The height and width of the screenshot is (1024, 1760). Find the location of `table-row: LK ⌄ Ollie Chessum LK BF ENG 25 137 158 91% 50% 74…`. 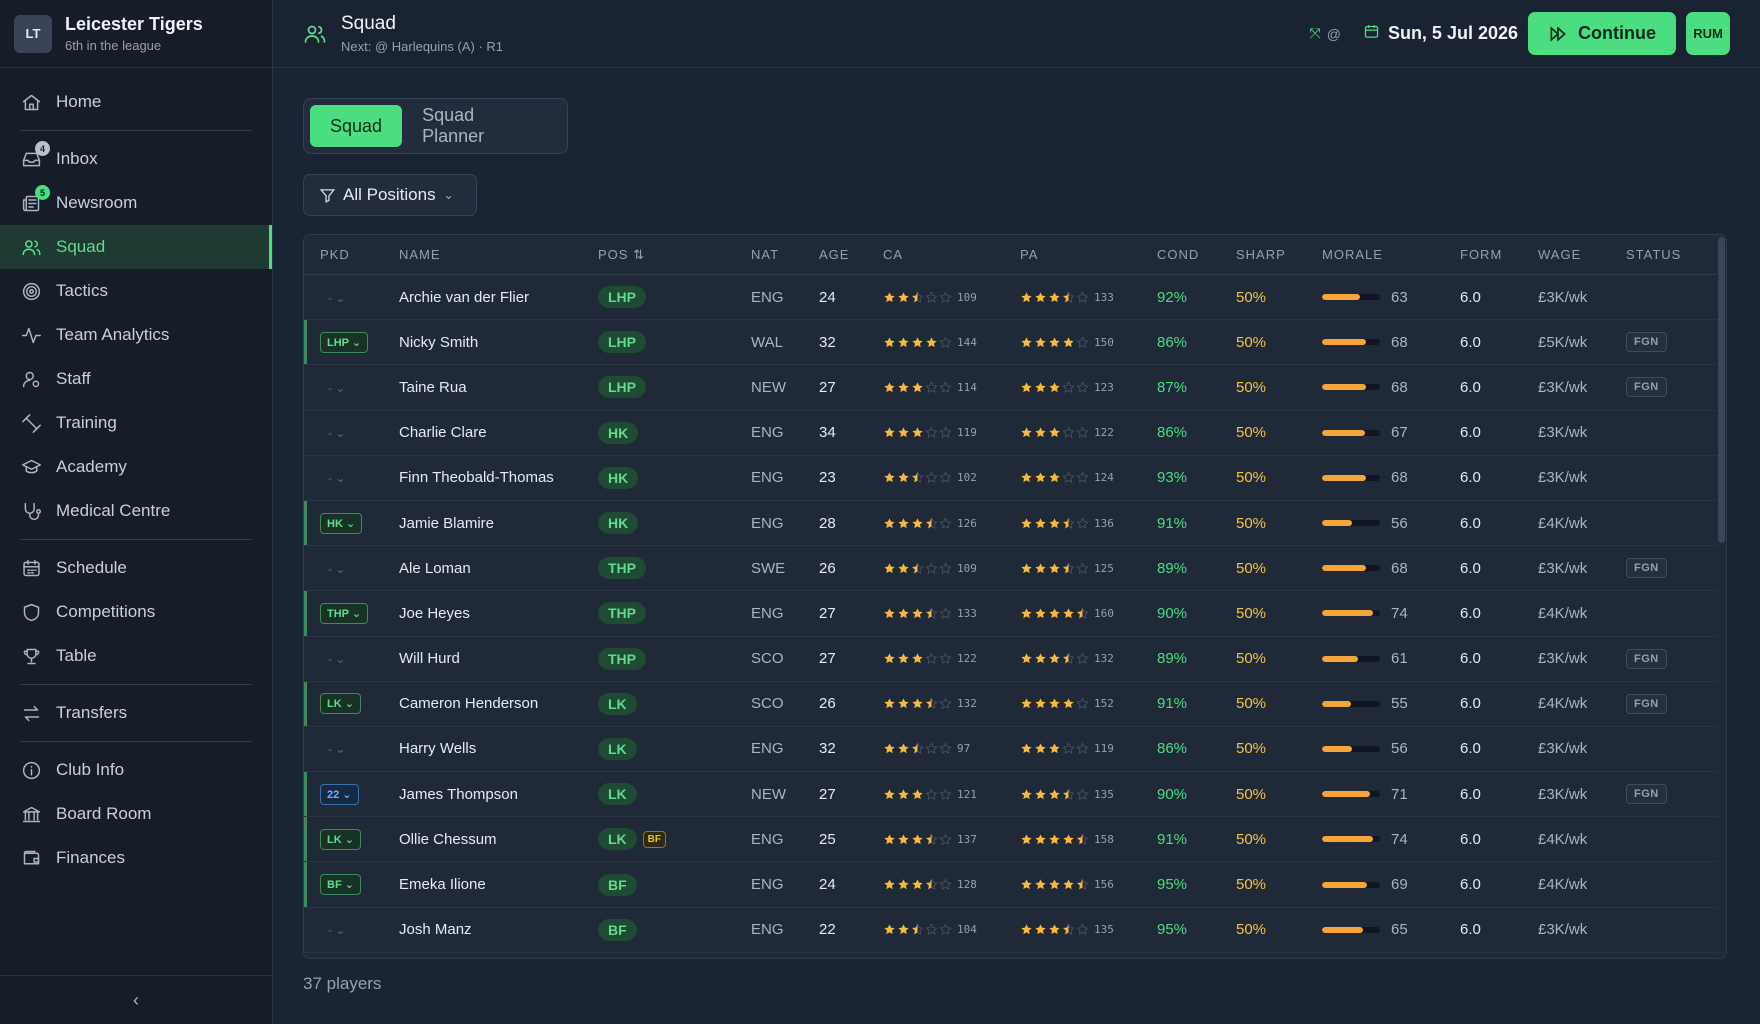

table-row: LK ⌄ Ollie Chessum LK BF ENG 25 137 158 91% 50% 74… is located at coordinates (1015, 840).